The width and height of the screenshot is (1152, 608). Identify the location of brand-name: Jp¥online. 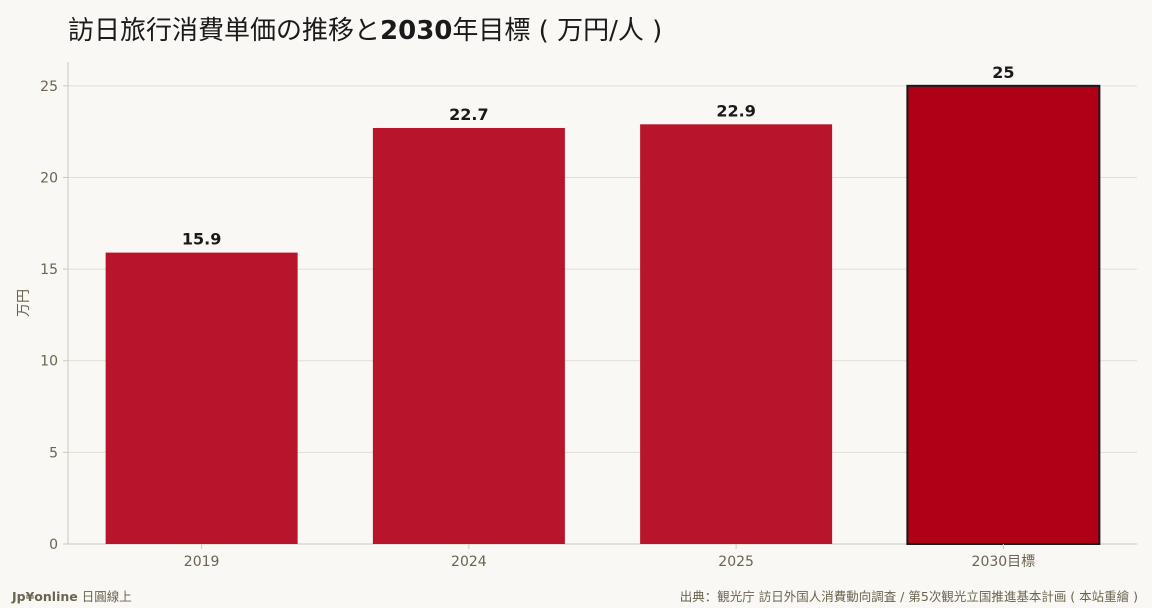
(45, 596).